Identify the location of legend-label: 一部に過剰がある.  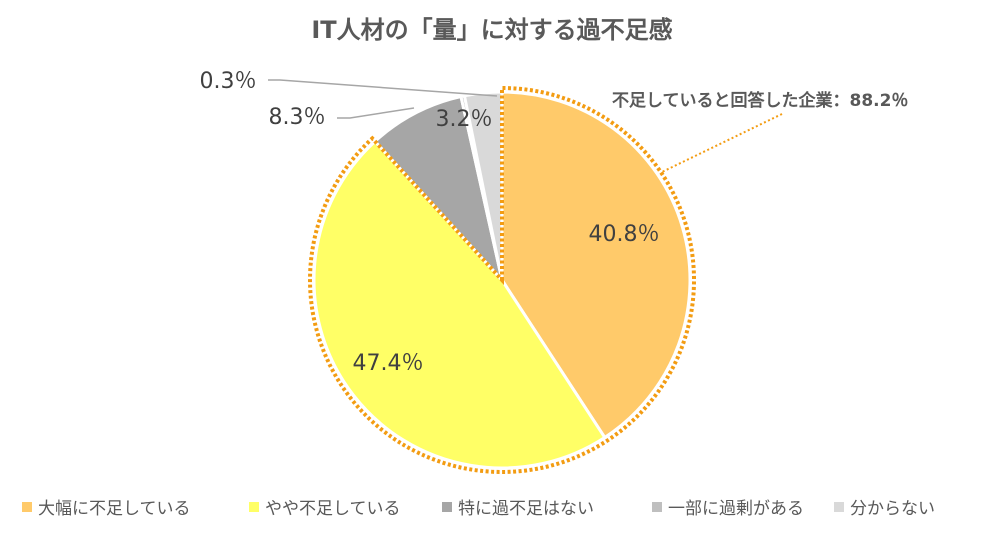
(736, 509).